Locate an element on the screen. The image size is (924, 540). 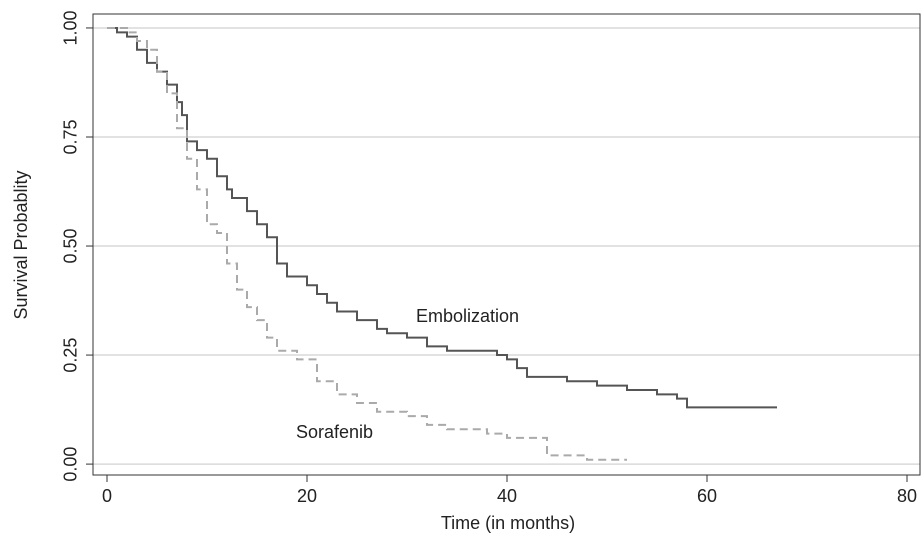
series-label: Embolization is located at coordinates (467, 316).